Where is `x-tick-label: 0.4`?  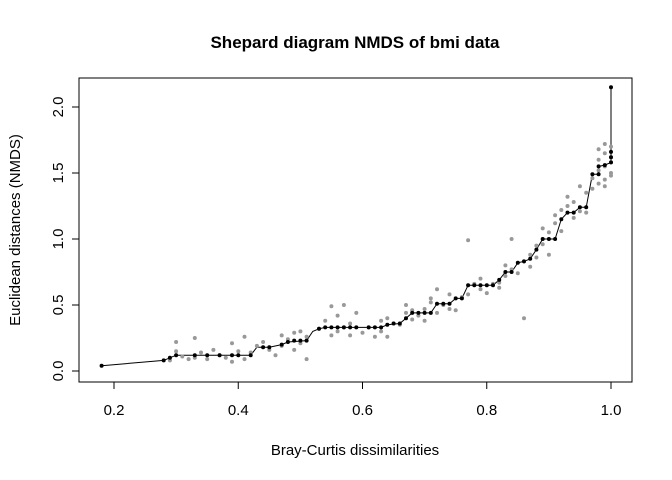
x-tick-label: 0.4 is located at coordinates (238, 410).